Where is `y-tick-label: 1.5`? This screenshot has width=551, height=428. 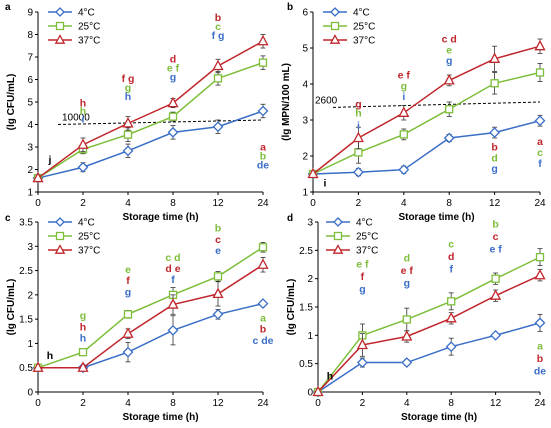 y-tick-label: 1.5 is located at coordinates (306, 308).